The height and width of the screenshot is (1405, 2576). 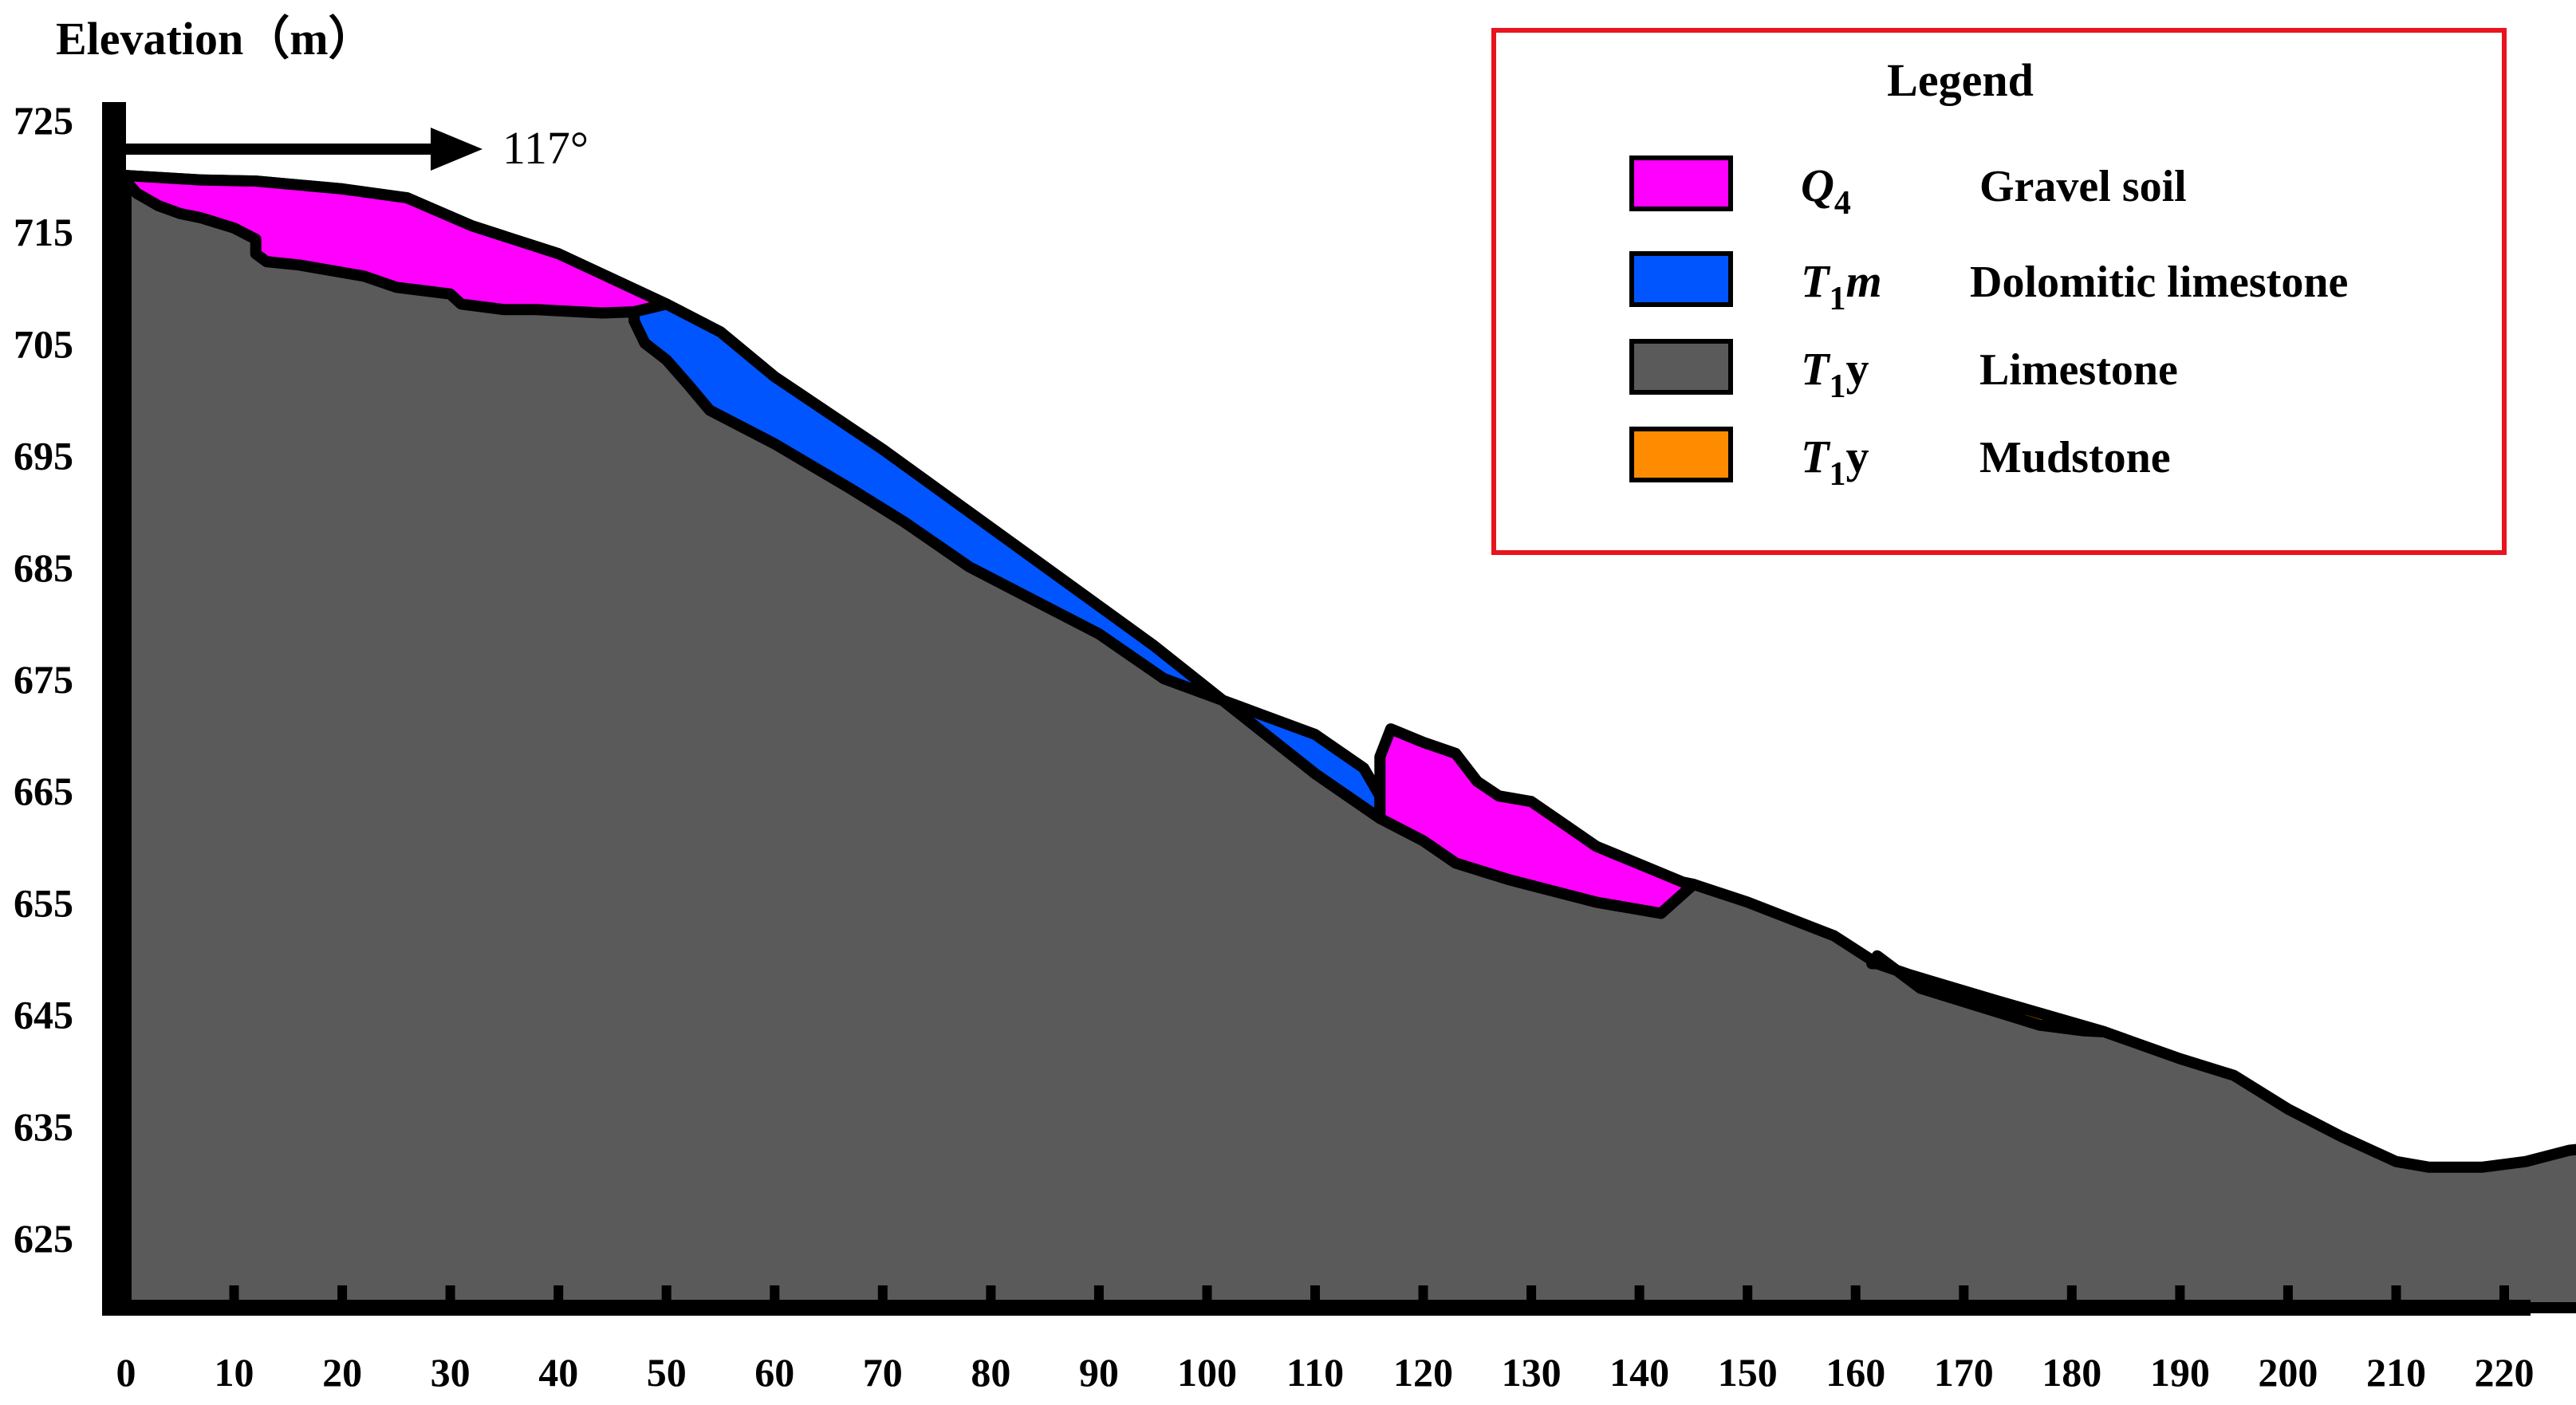 I want to click on legend-symbol: Q4, so click(x=1826, y=191).